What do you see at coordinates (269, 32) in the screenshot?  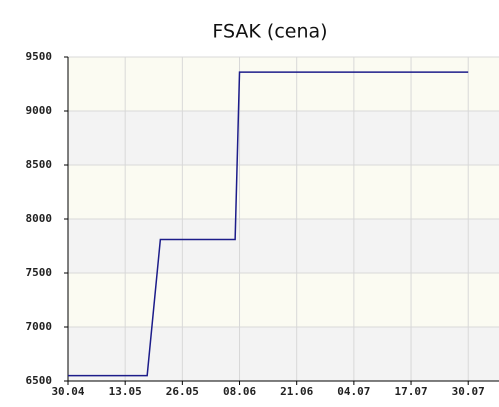 I see `chart-title: FSAK (cena)` at bounding box center [269, 32].